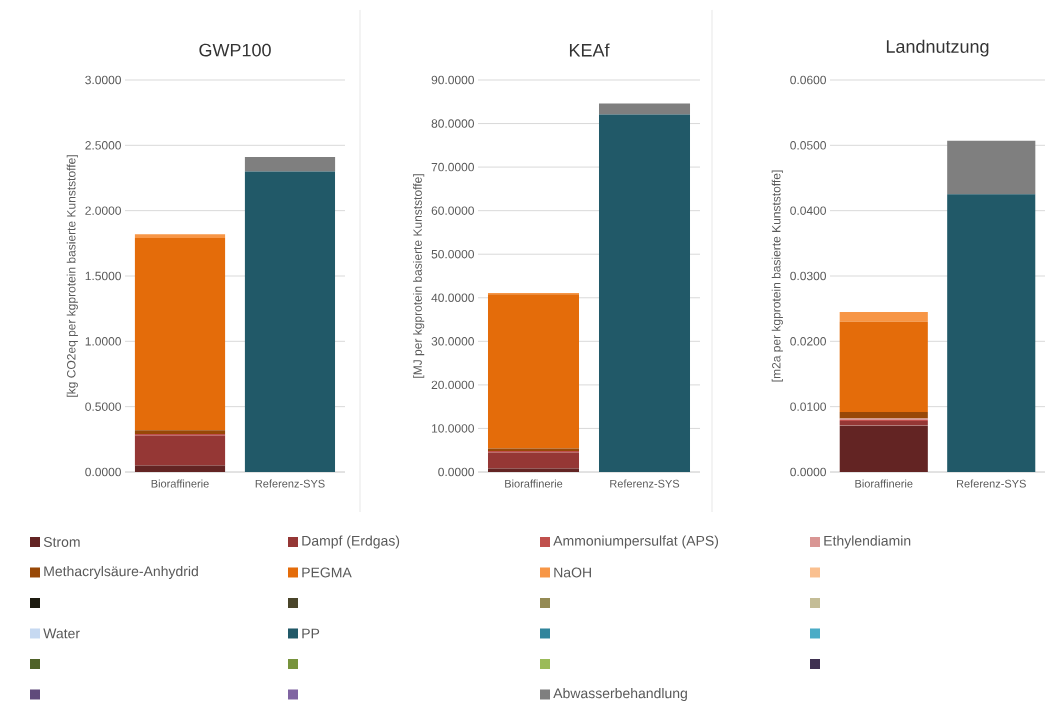 The height and width of the screenshot is (711, 1055). I want to click on y-tick-label: 20.0000, so click(452, 385).